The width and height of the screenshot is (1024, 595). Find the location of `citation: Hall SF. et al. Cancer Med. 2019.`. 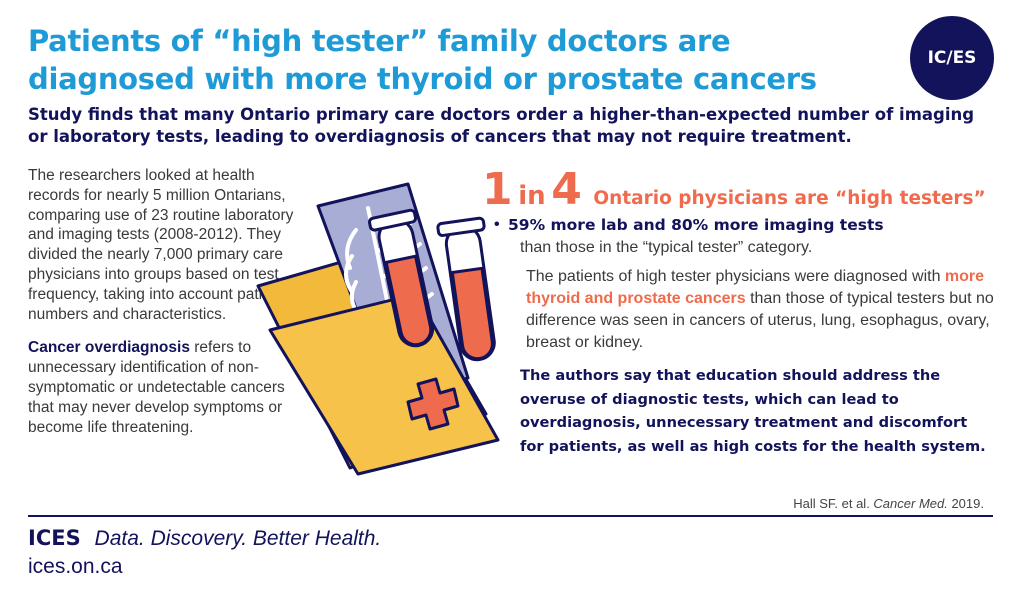

citation: Hall SF. et al. Cancer Med. 2019. is located at coordinates (888, 503).